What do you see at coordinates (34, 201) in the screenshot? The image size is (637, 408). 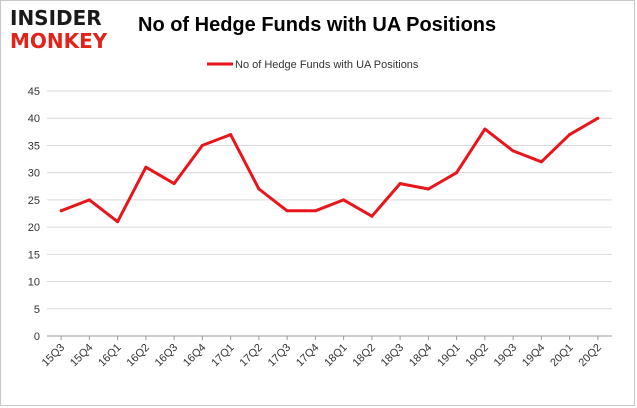 I see `y-tick-label: 25` at bounding box center [34, 201].